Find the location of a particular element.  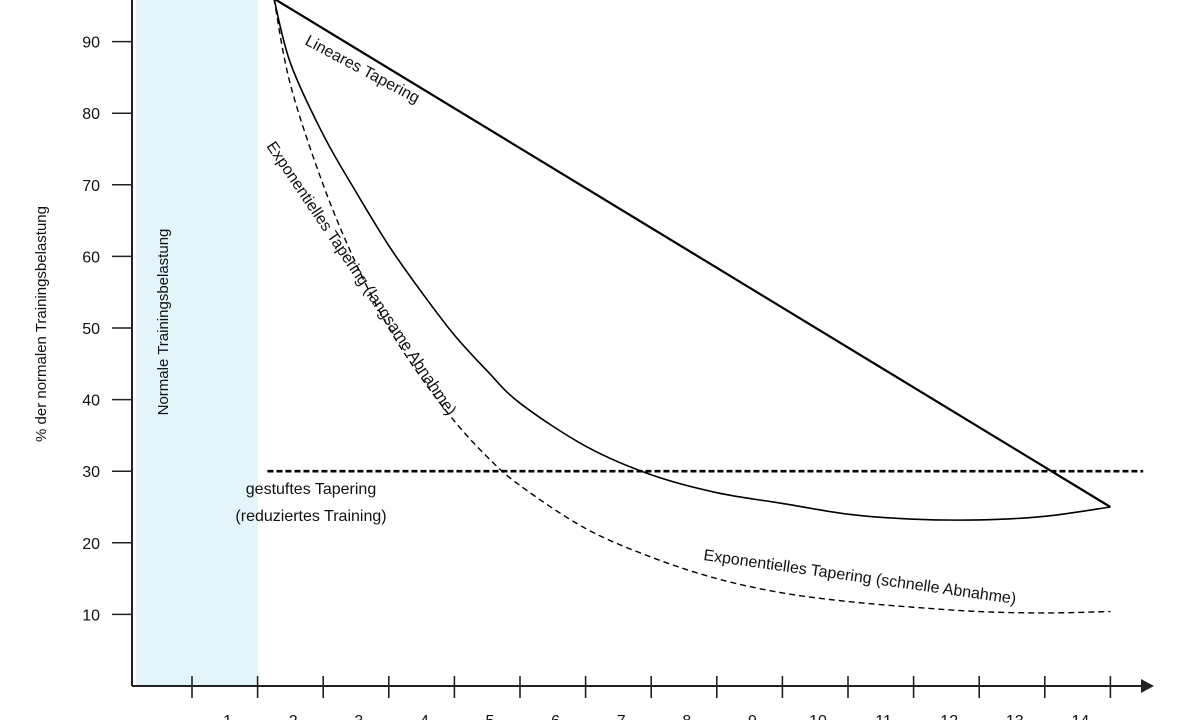

y-tick-label: 60 is located at coordinates (91, 257).